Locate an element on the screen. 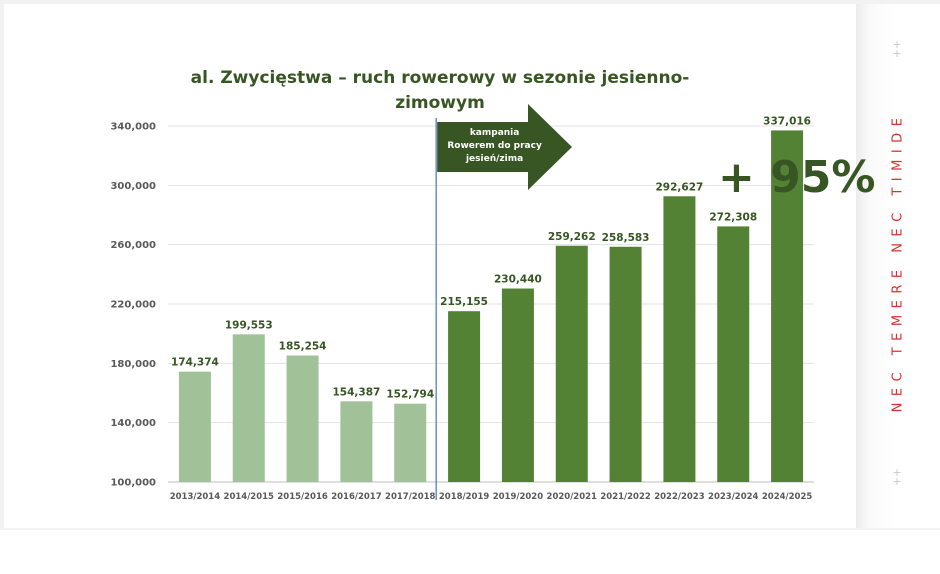 The height and width of the screenshot is (574, 940). x-tick-label: 2018/2019 is located at coordinates (464, 497).